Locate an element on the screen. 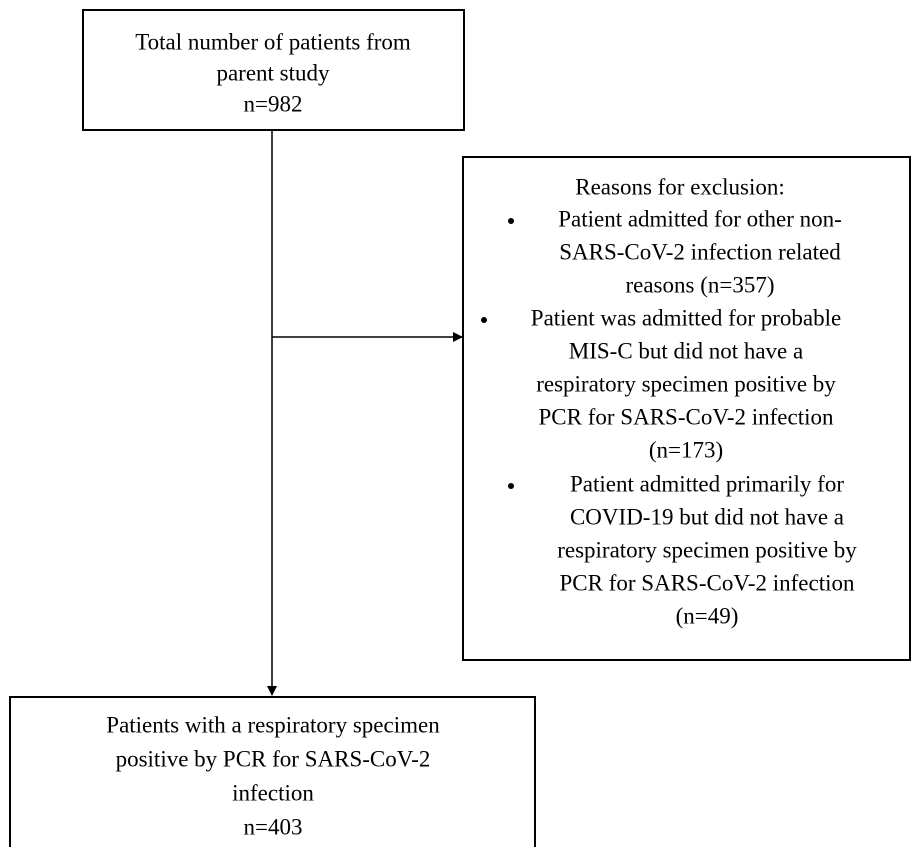  final-line: infection is located at coordinates (273, 792).